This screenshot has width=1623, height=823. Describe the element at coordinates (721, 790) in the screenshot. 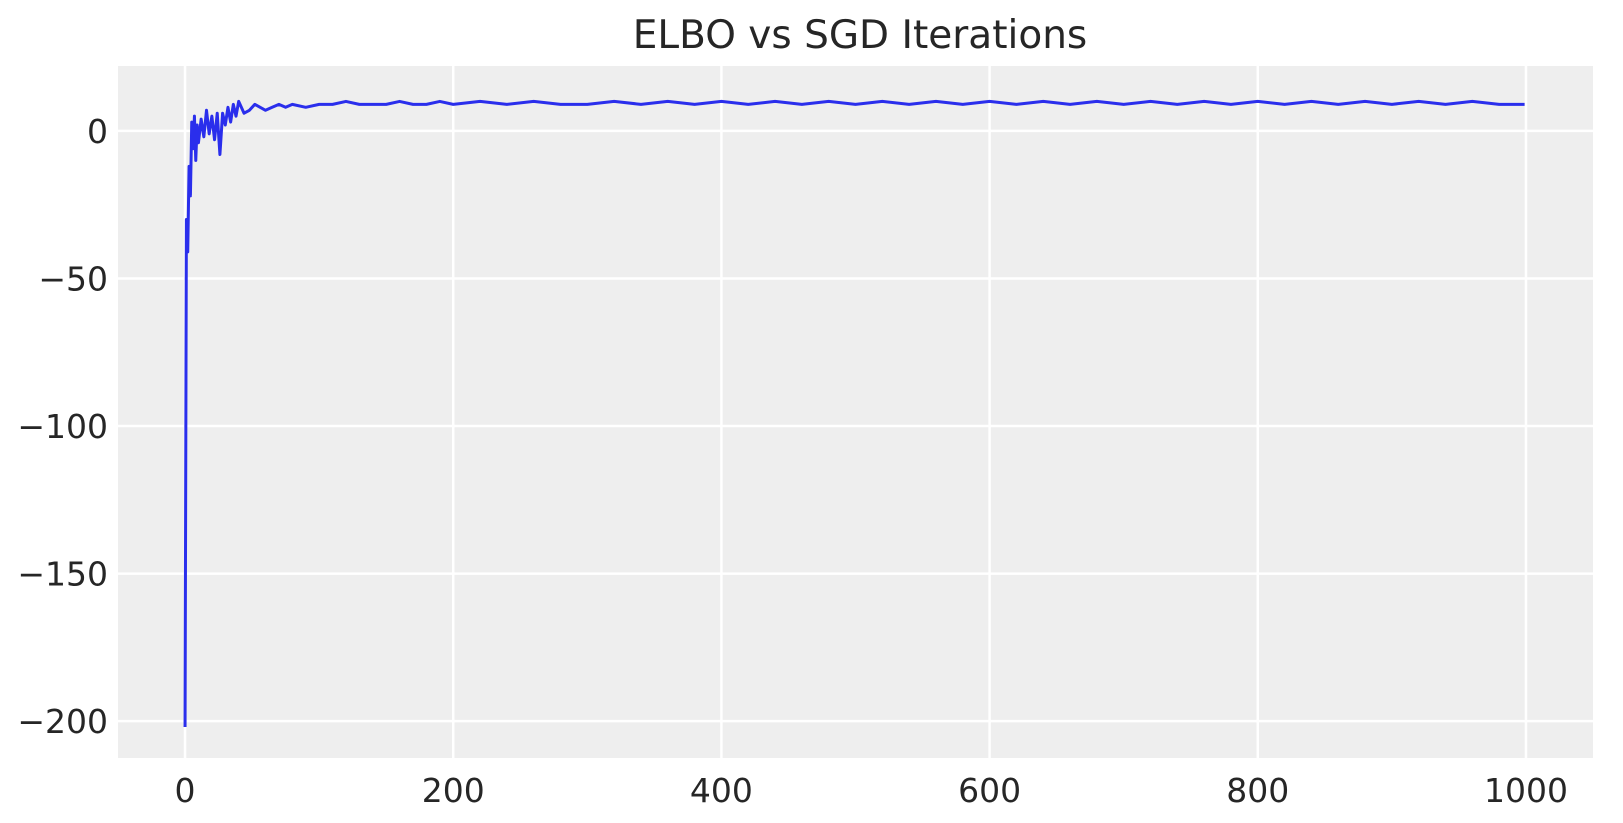

I see `x-tick-label: 400` at that location.